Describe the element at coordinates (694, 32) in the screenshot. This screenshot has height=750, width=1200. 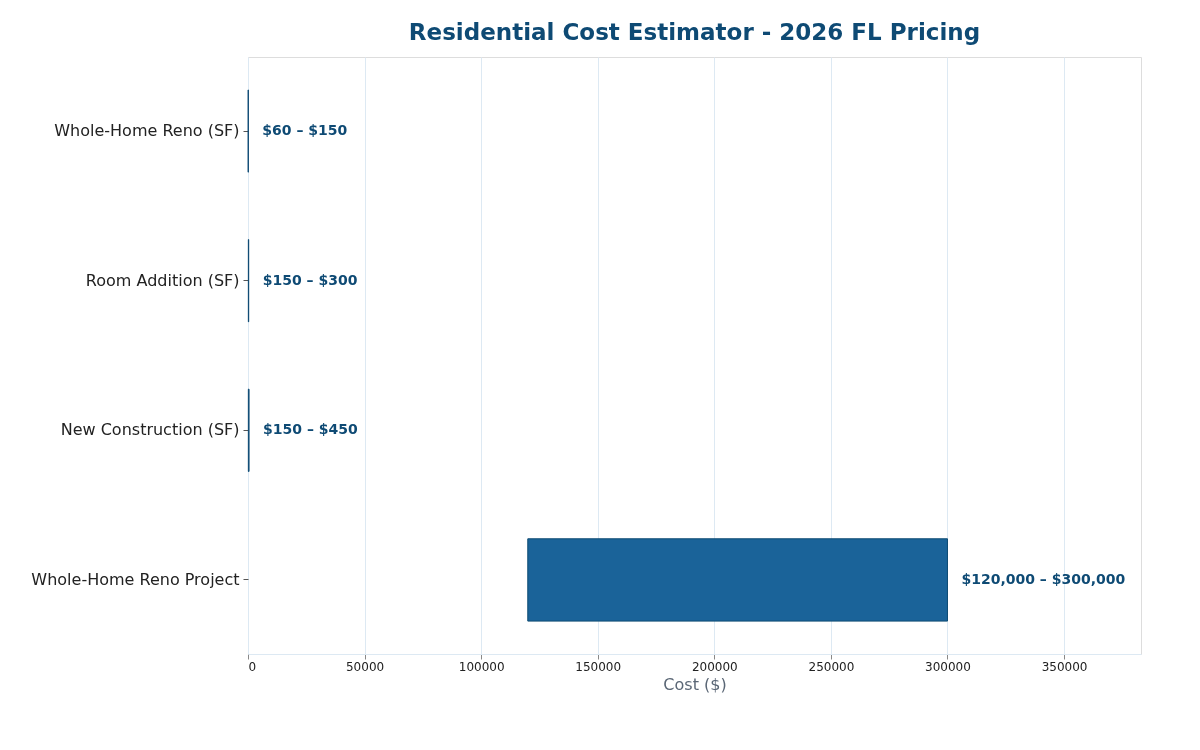
I see `chart-title: Residential Cost Estimator - 2026 FL Pricing` at that location.